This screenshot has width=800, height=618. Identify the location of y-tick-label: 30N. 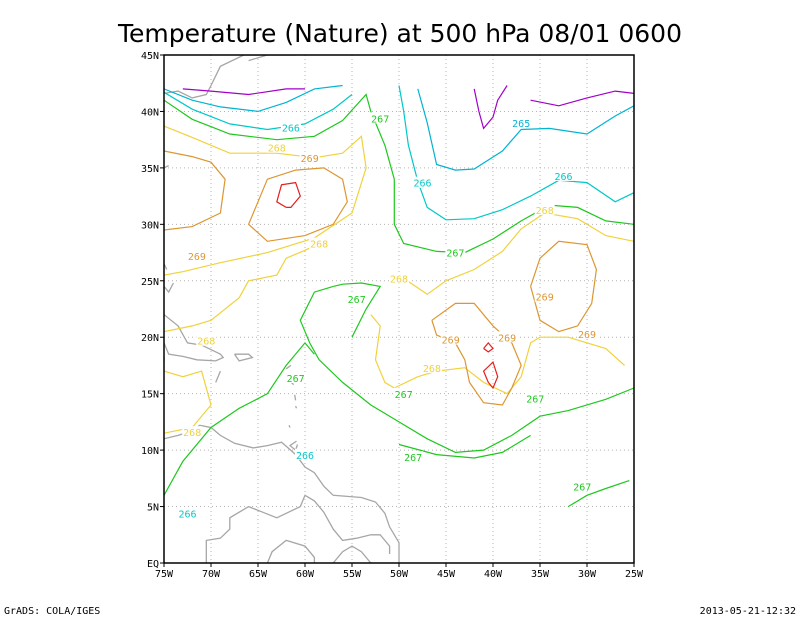
(150, 225).